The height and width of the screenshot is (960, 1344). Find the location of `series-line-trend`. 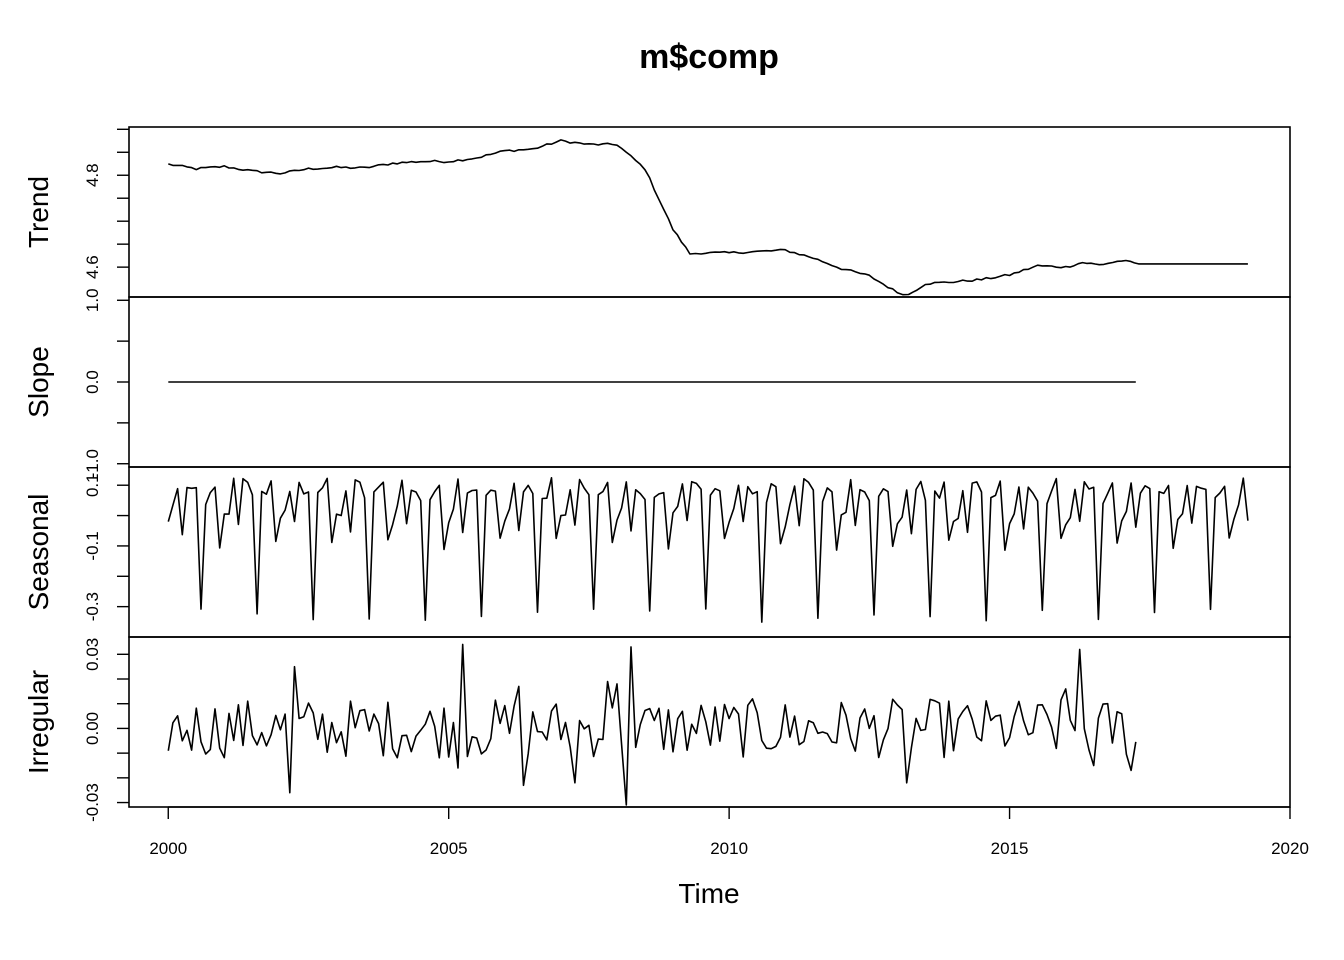

series-line-trend is located at coordinates (708, 217).